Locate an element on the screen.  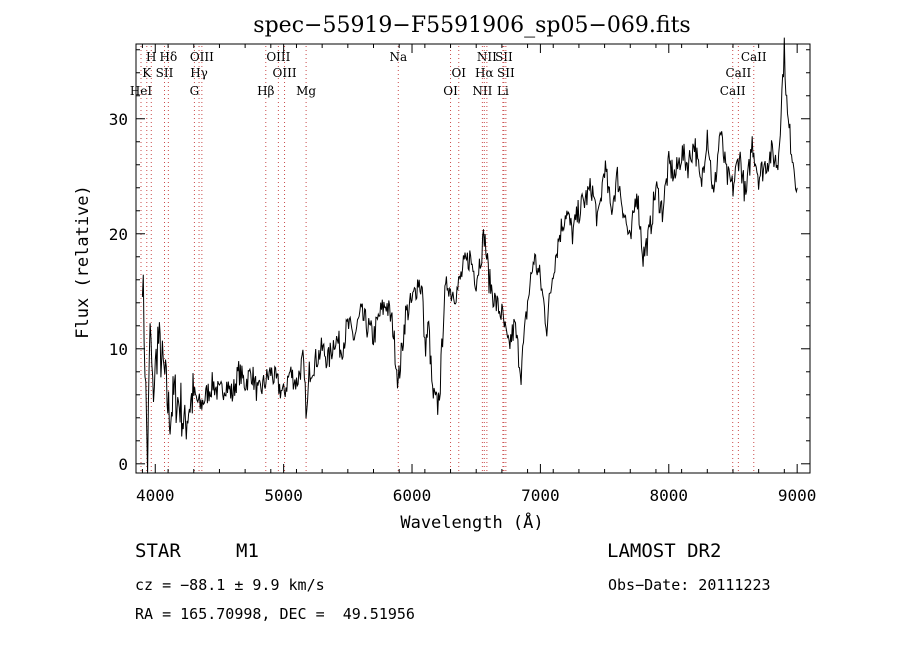
x-tick-label: 4000 is located at coordinates (155, 495).